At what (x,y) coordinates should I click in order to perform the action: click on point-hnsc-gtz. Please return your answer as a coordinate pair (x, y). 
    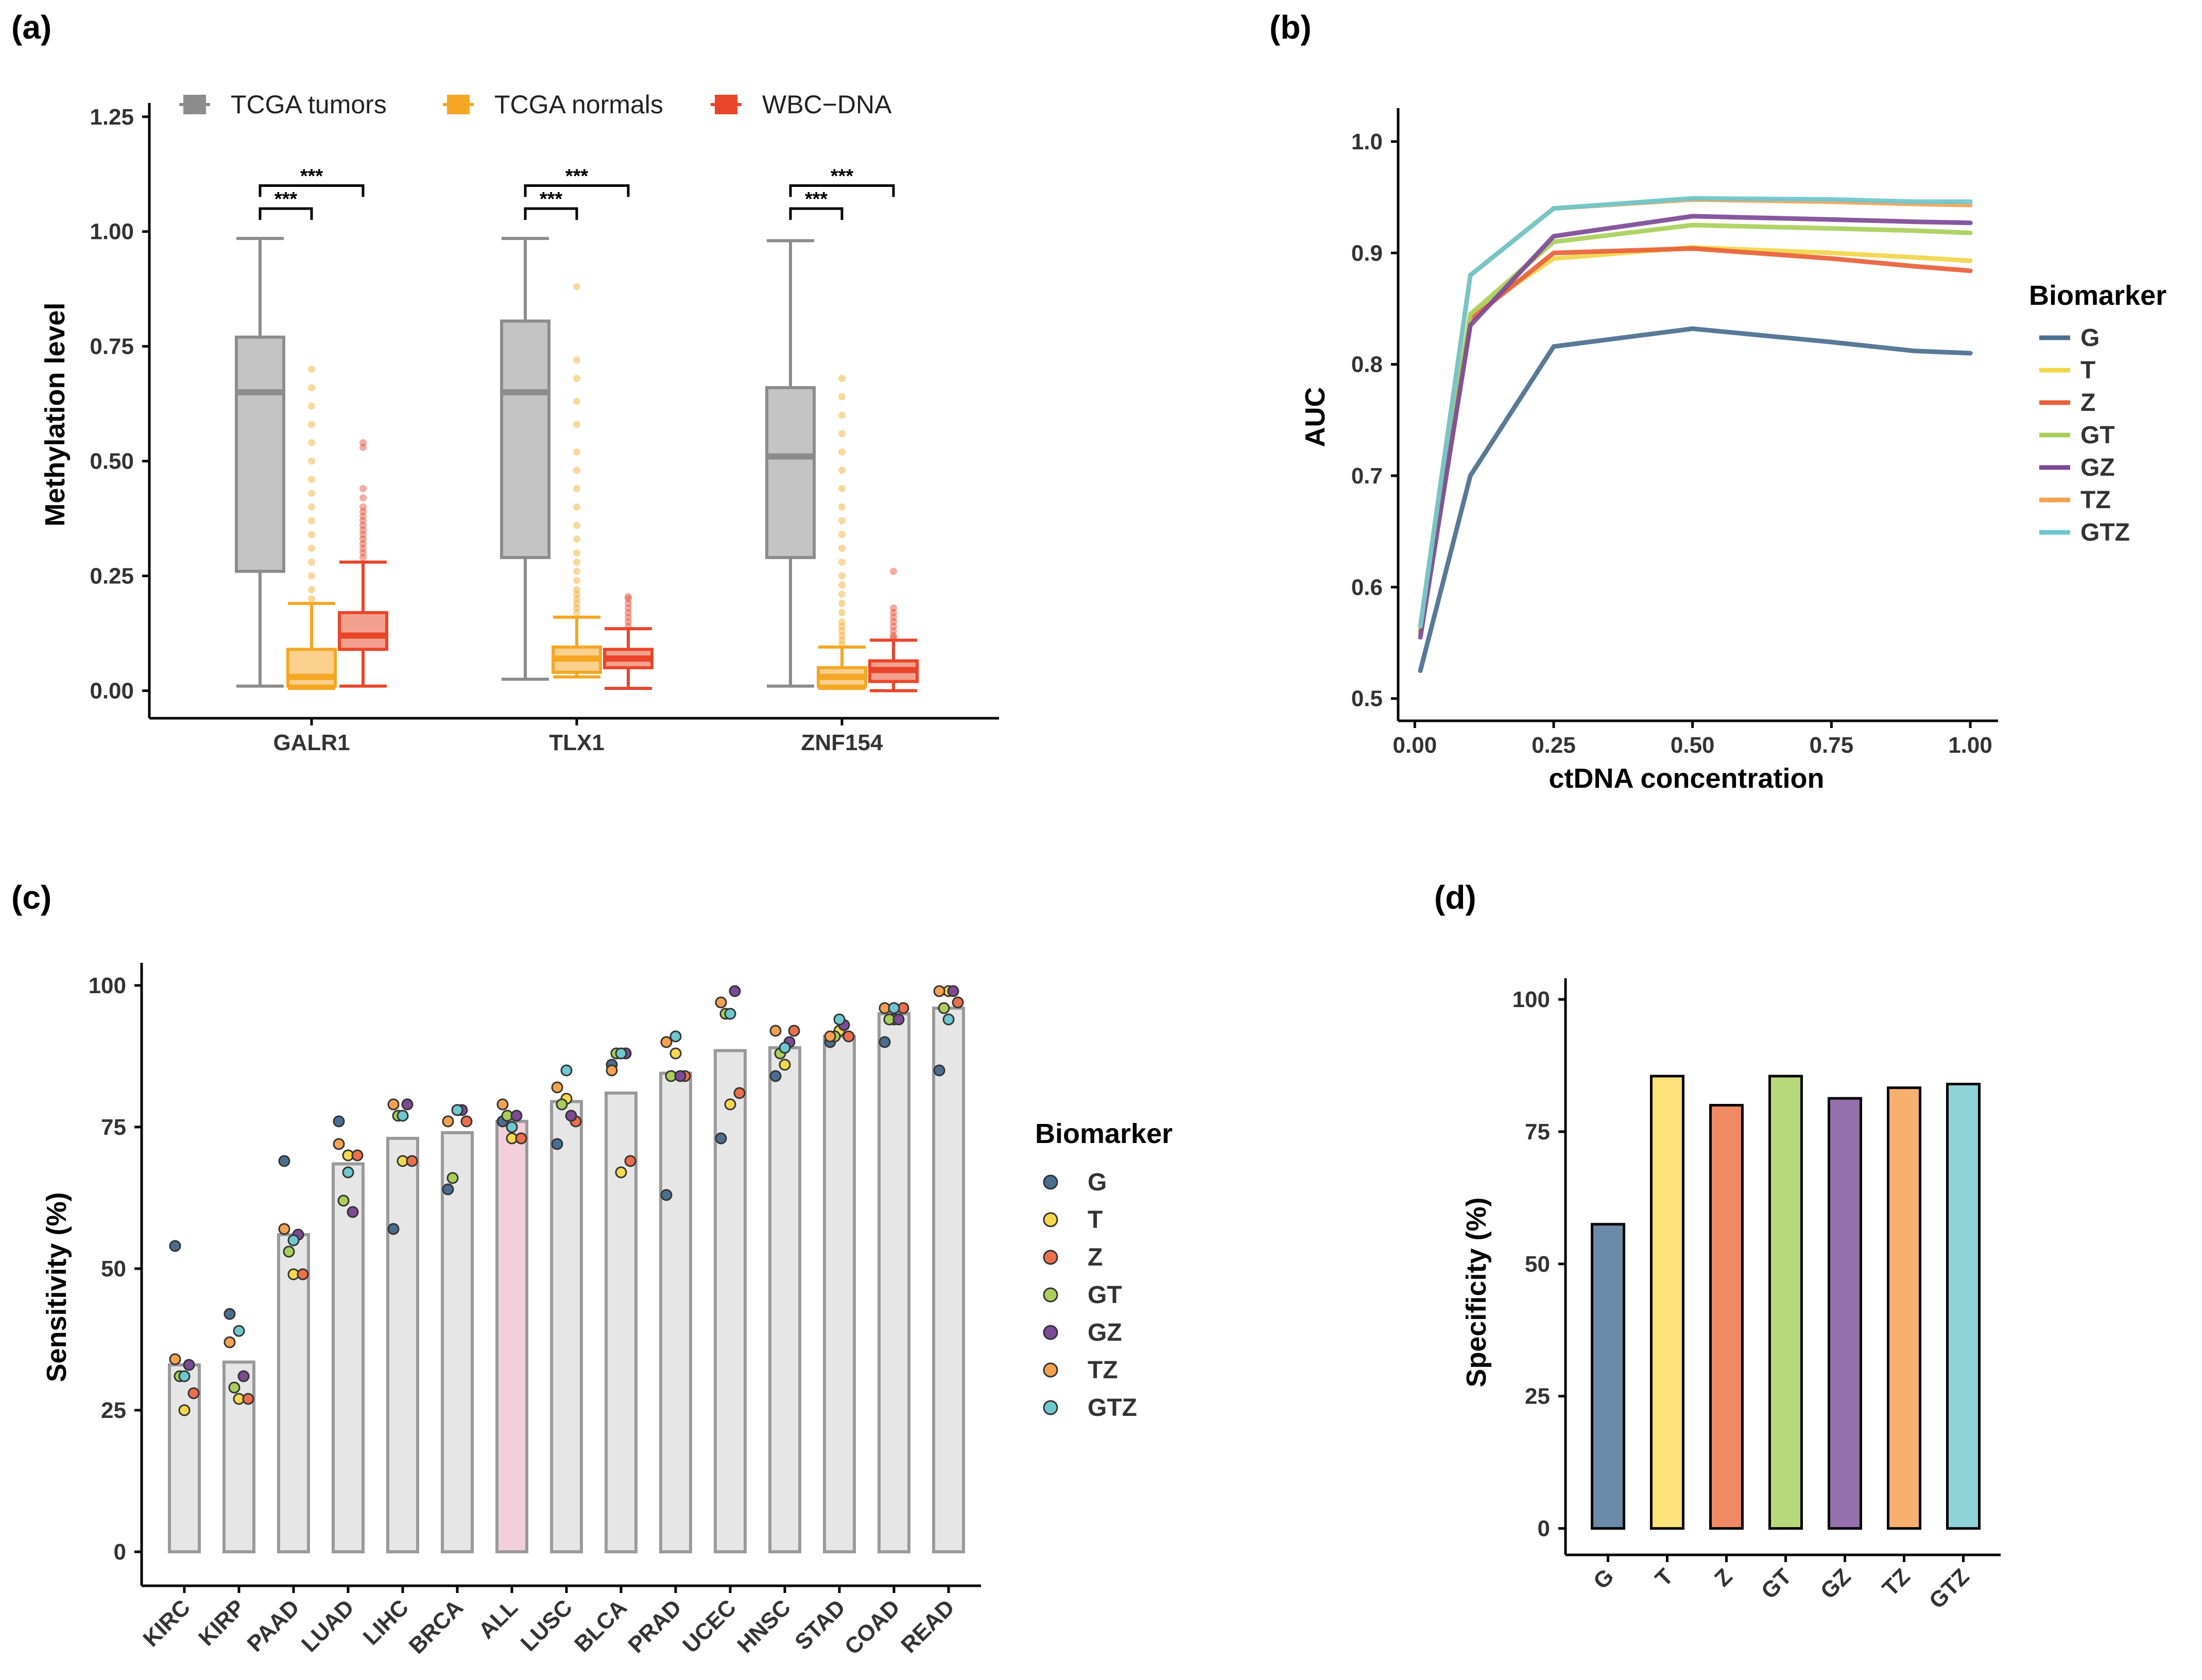
    Looking at the image, I should click on (785, 1048).